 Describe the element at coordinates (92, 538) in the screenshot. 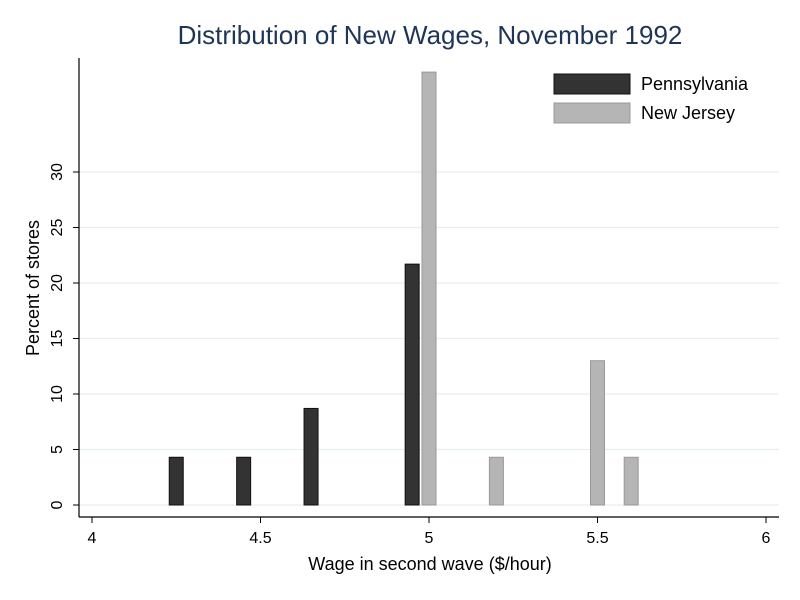

I see `x-tick-label: 4` at that location.